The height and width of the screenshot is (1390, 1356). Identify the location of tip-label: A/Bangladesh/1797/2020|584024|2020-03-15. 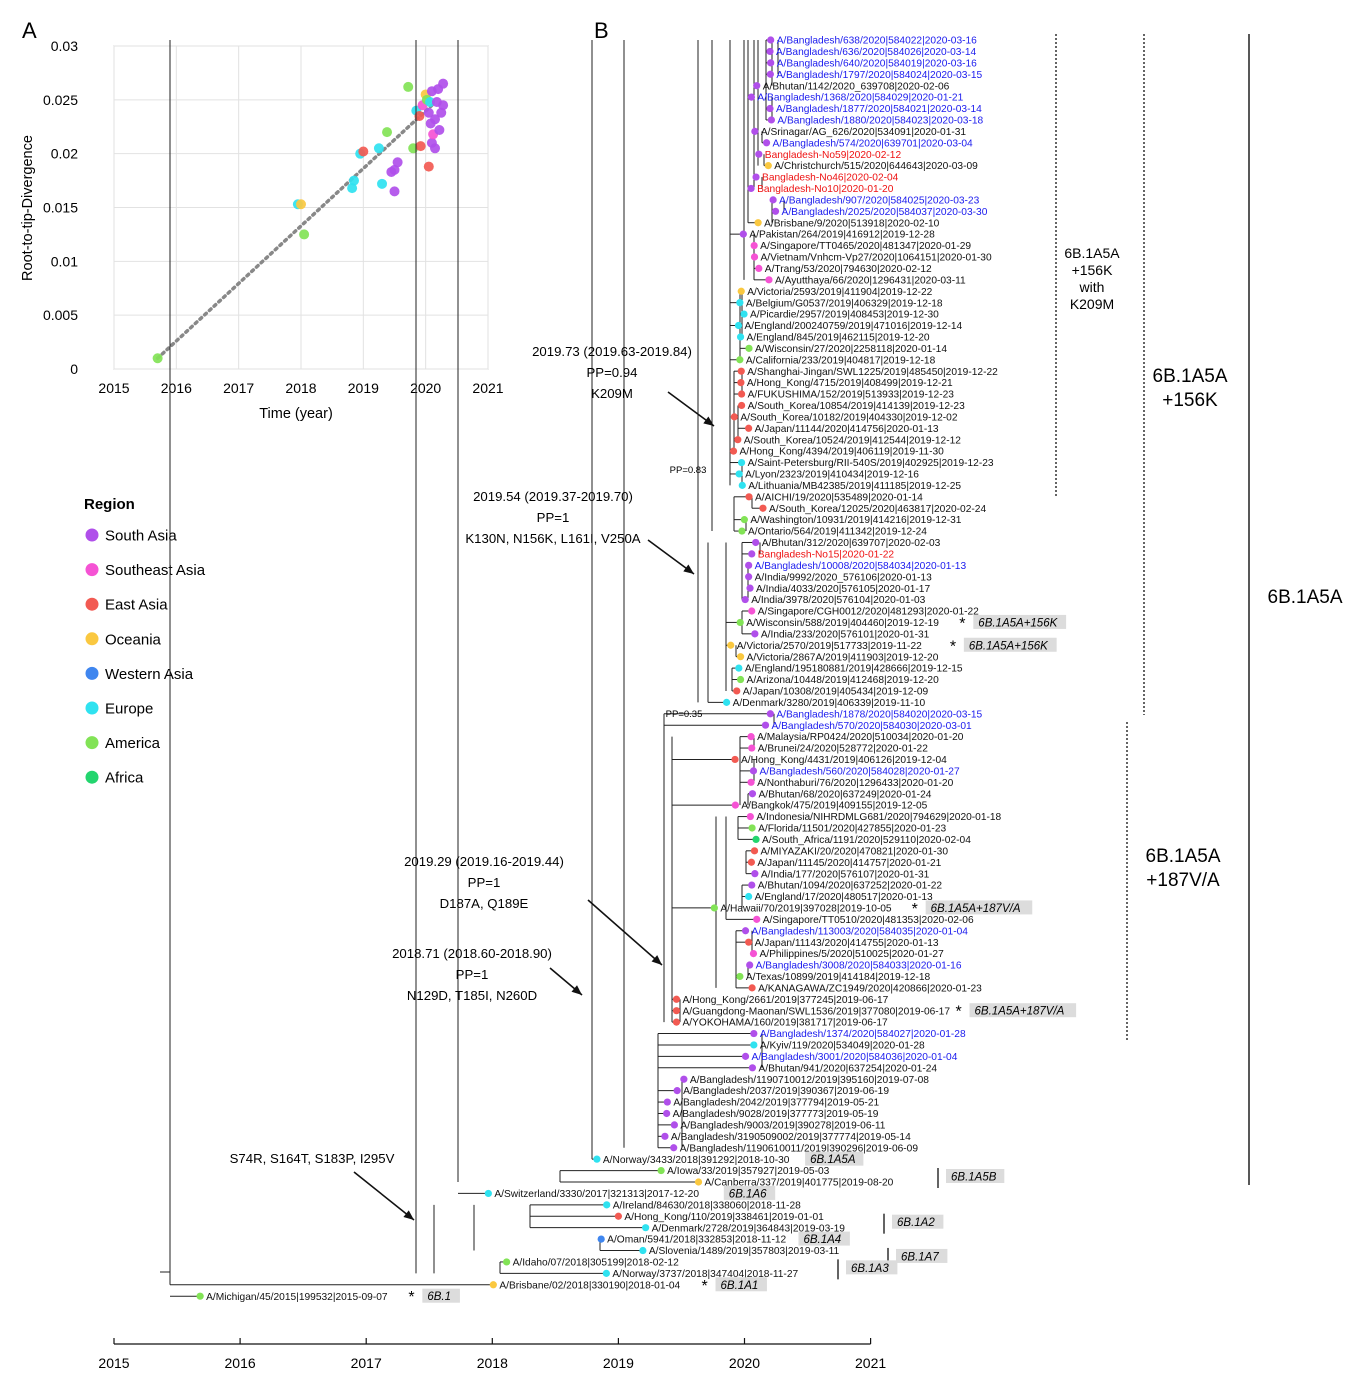
(879, 75).